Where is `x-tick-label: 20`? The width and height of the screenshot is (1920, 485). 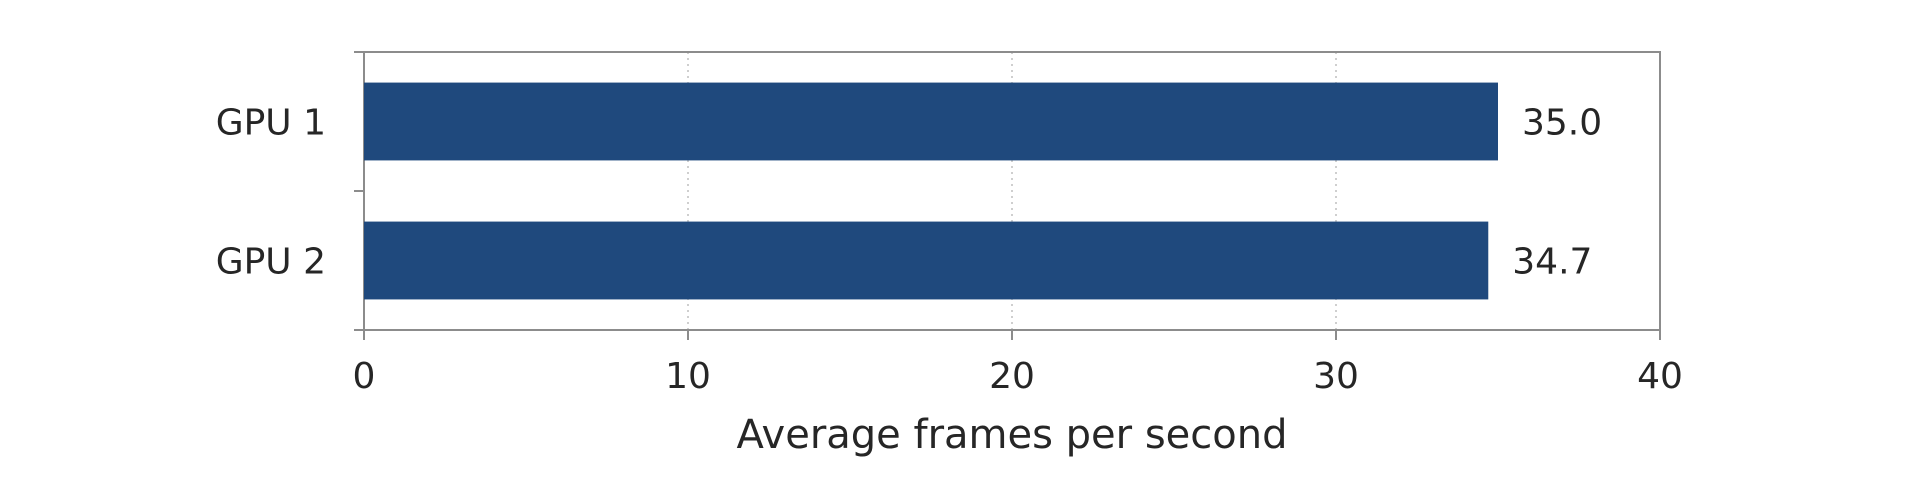 x-tick-label: 20 is located at coordinates (1012, 376).